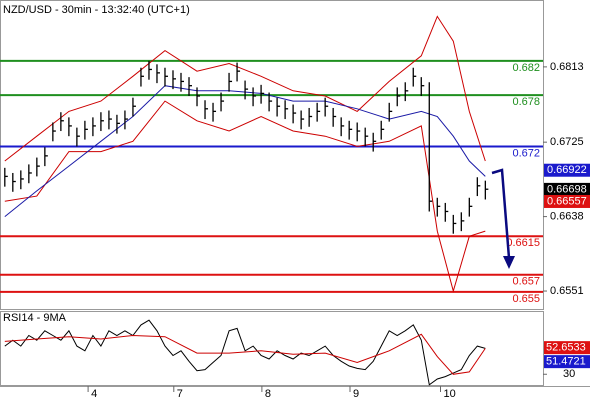  What do you see at coordinates (526, 282) in the screenshot?
I see `level-label: 0.657` at bounding box center [526, 282].